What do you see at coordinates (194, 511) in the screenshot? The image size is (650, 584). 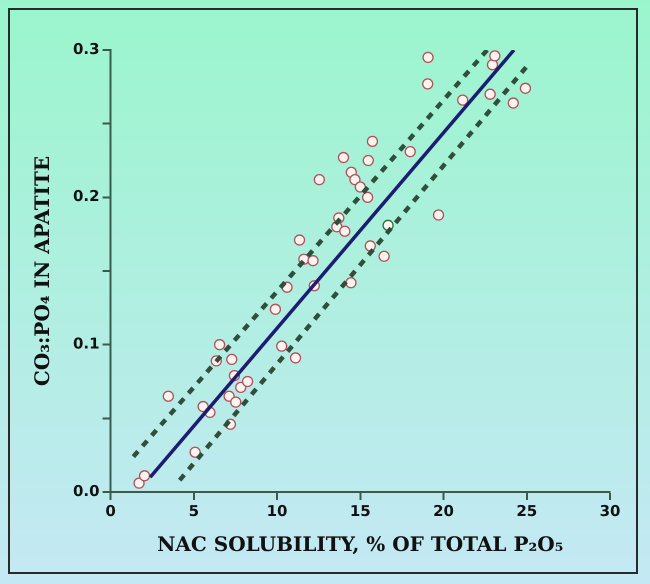 I see `x-tick-label: 5` at bounding box center [194, 511].